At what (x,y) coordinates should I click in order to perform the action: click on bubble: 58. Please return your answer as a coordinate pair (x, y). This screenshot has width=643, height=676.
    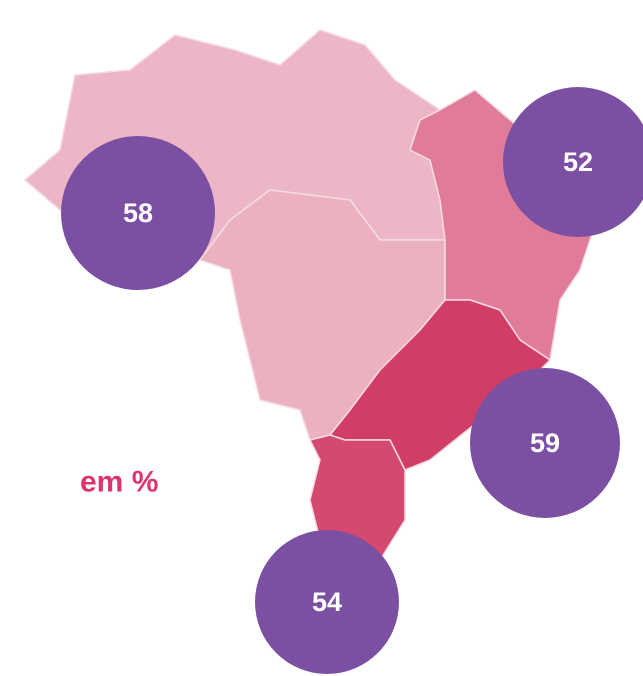
    Looking at the image, I should click on (138, 213).